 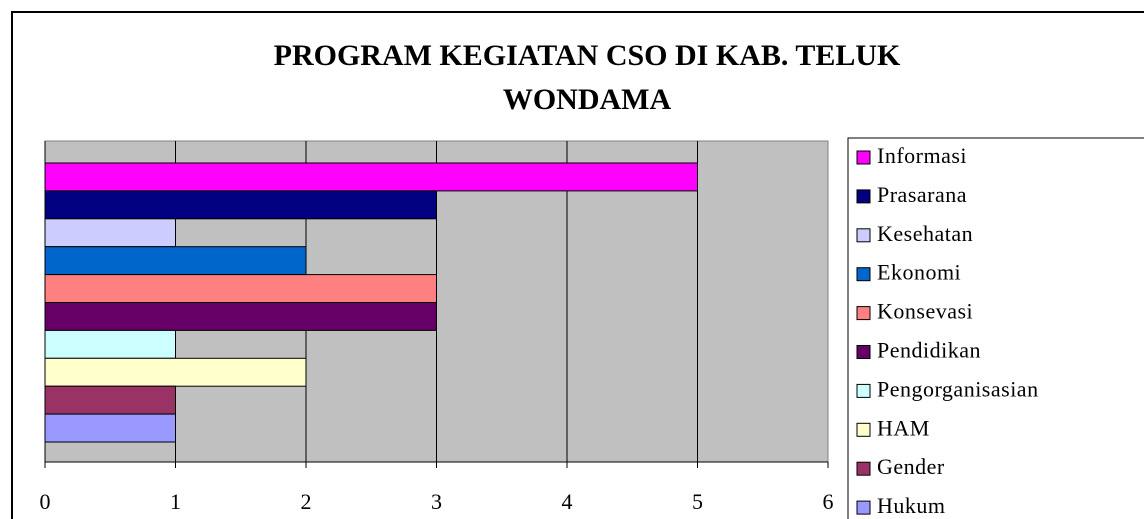 I want to click on legend-label: Konsevasi, so click(x=925, y=311).